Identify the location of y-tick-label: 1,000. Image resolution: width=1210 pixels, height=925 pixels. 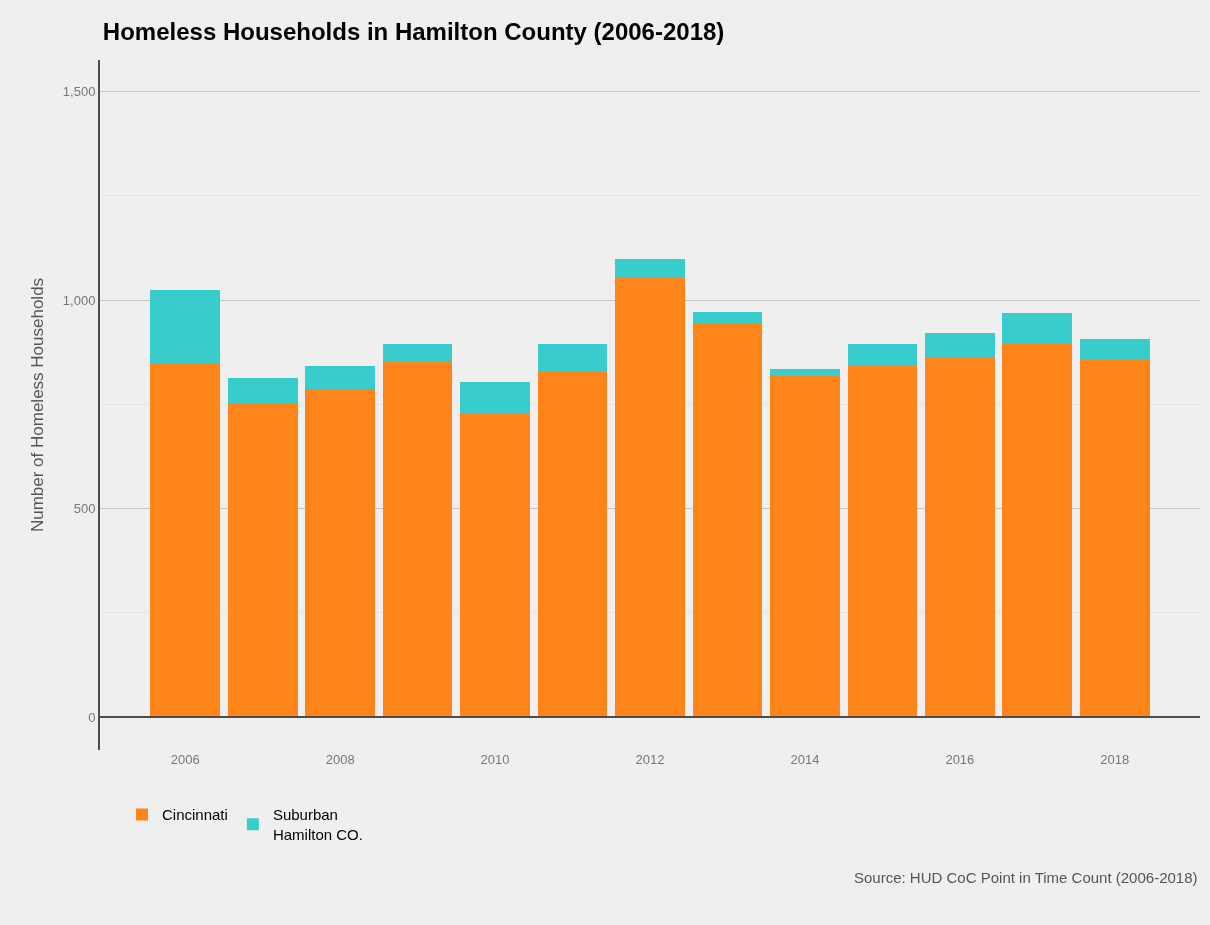
(79, 300).